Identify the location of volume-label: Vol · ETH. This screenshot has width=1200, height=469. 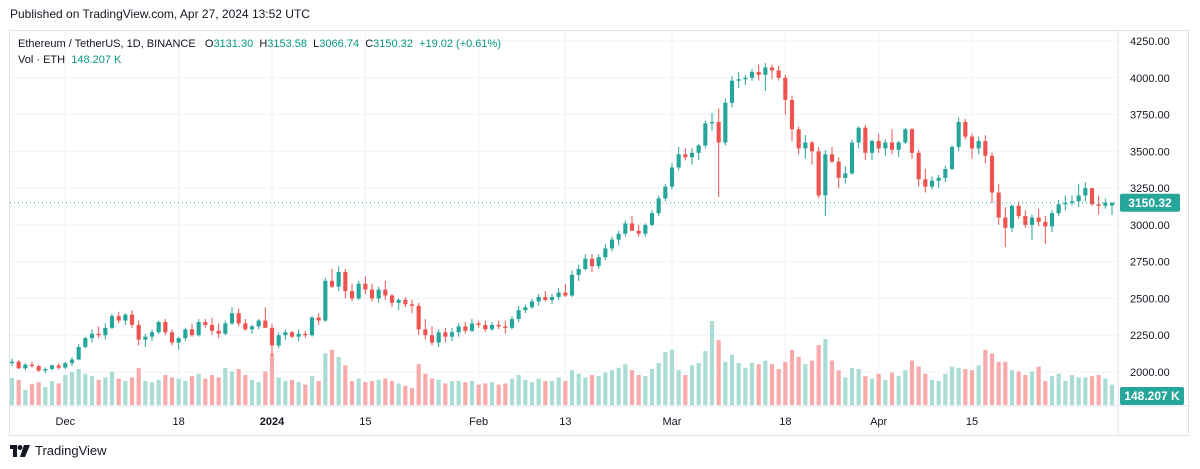
(42, 60).